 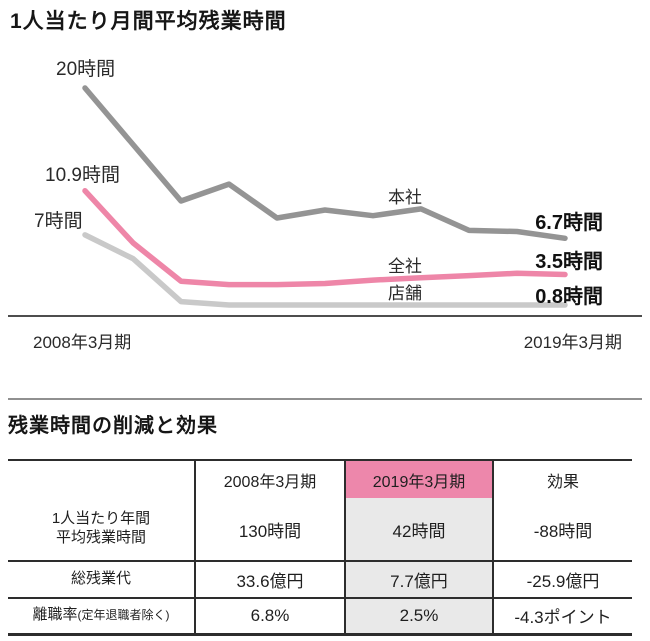 What do you see at coordinates (148, 21) in the screenshot?
I see `chart-title: 1人当たり月間平均残業時間` at bounding box center [148, 21].